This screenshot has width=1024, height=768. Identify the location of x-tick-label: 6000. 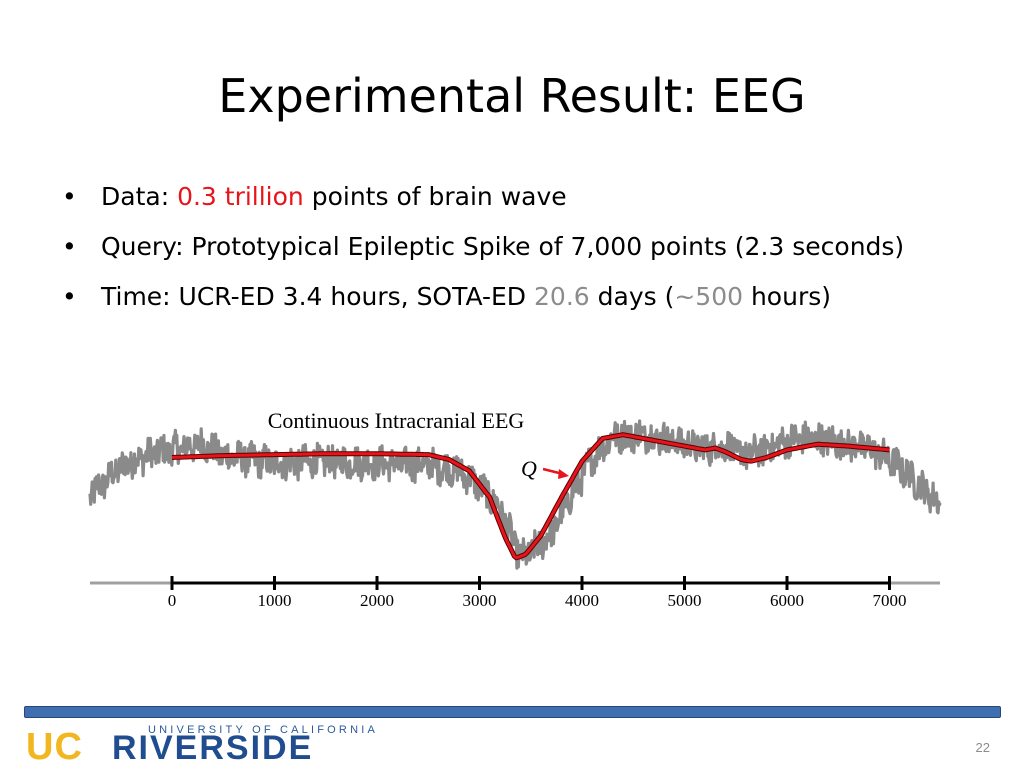
(787, 600).